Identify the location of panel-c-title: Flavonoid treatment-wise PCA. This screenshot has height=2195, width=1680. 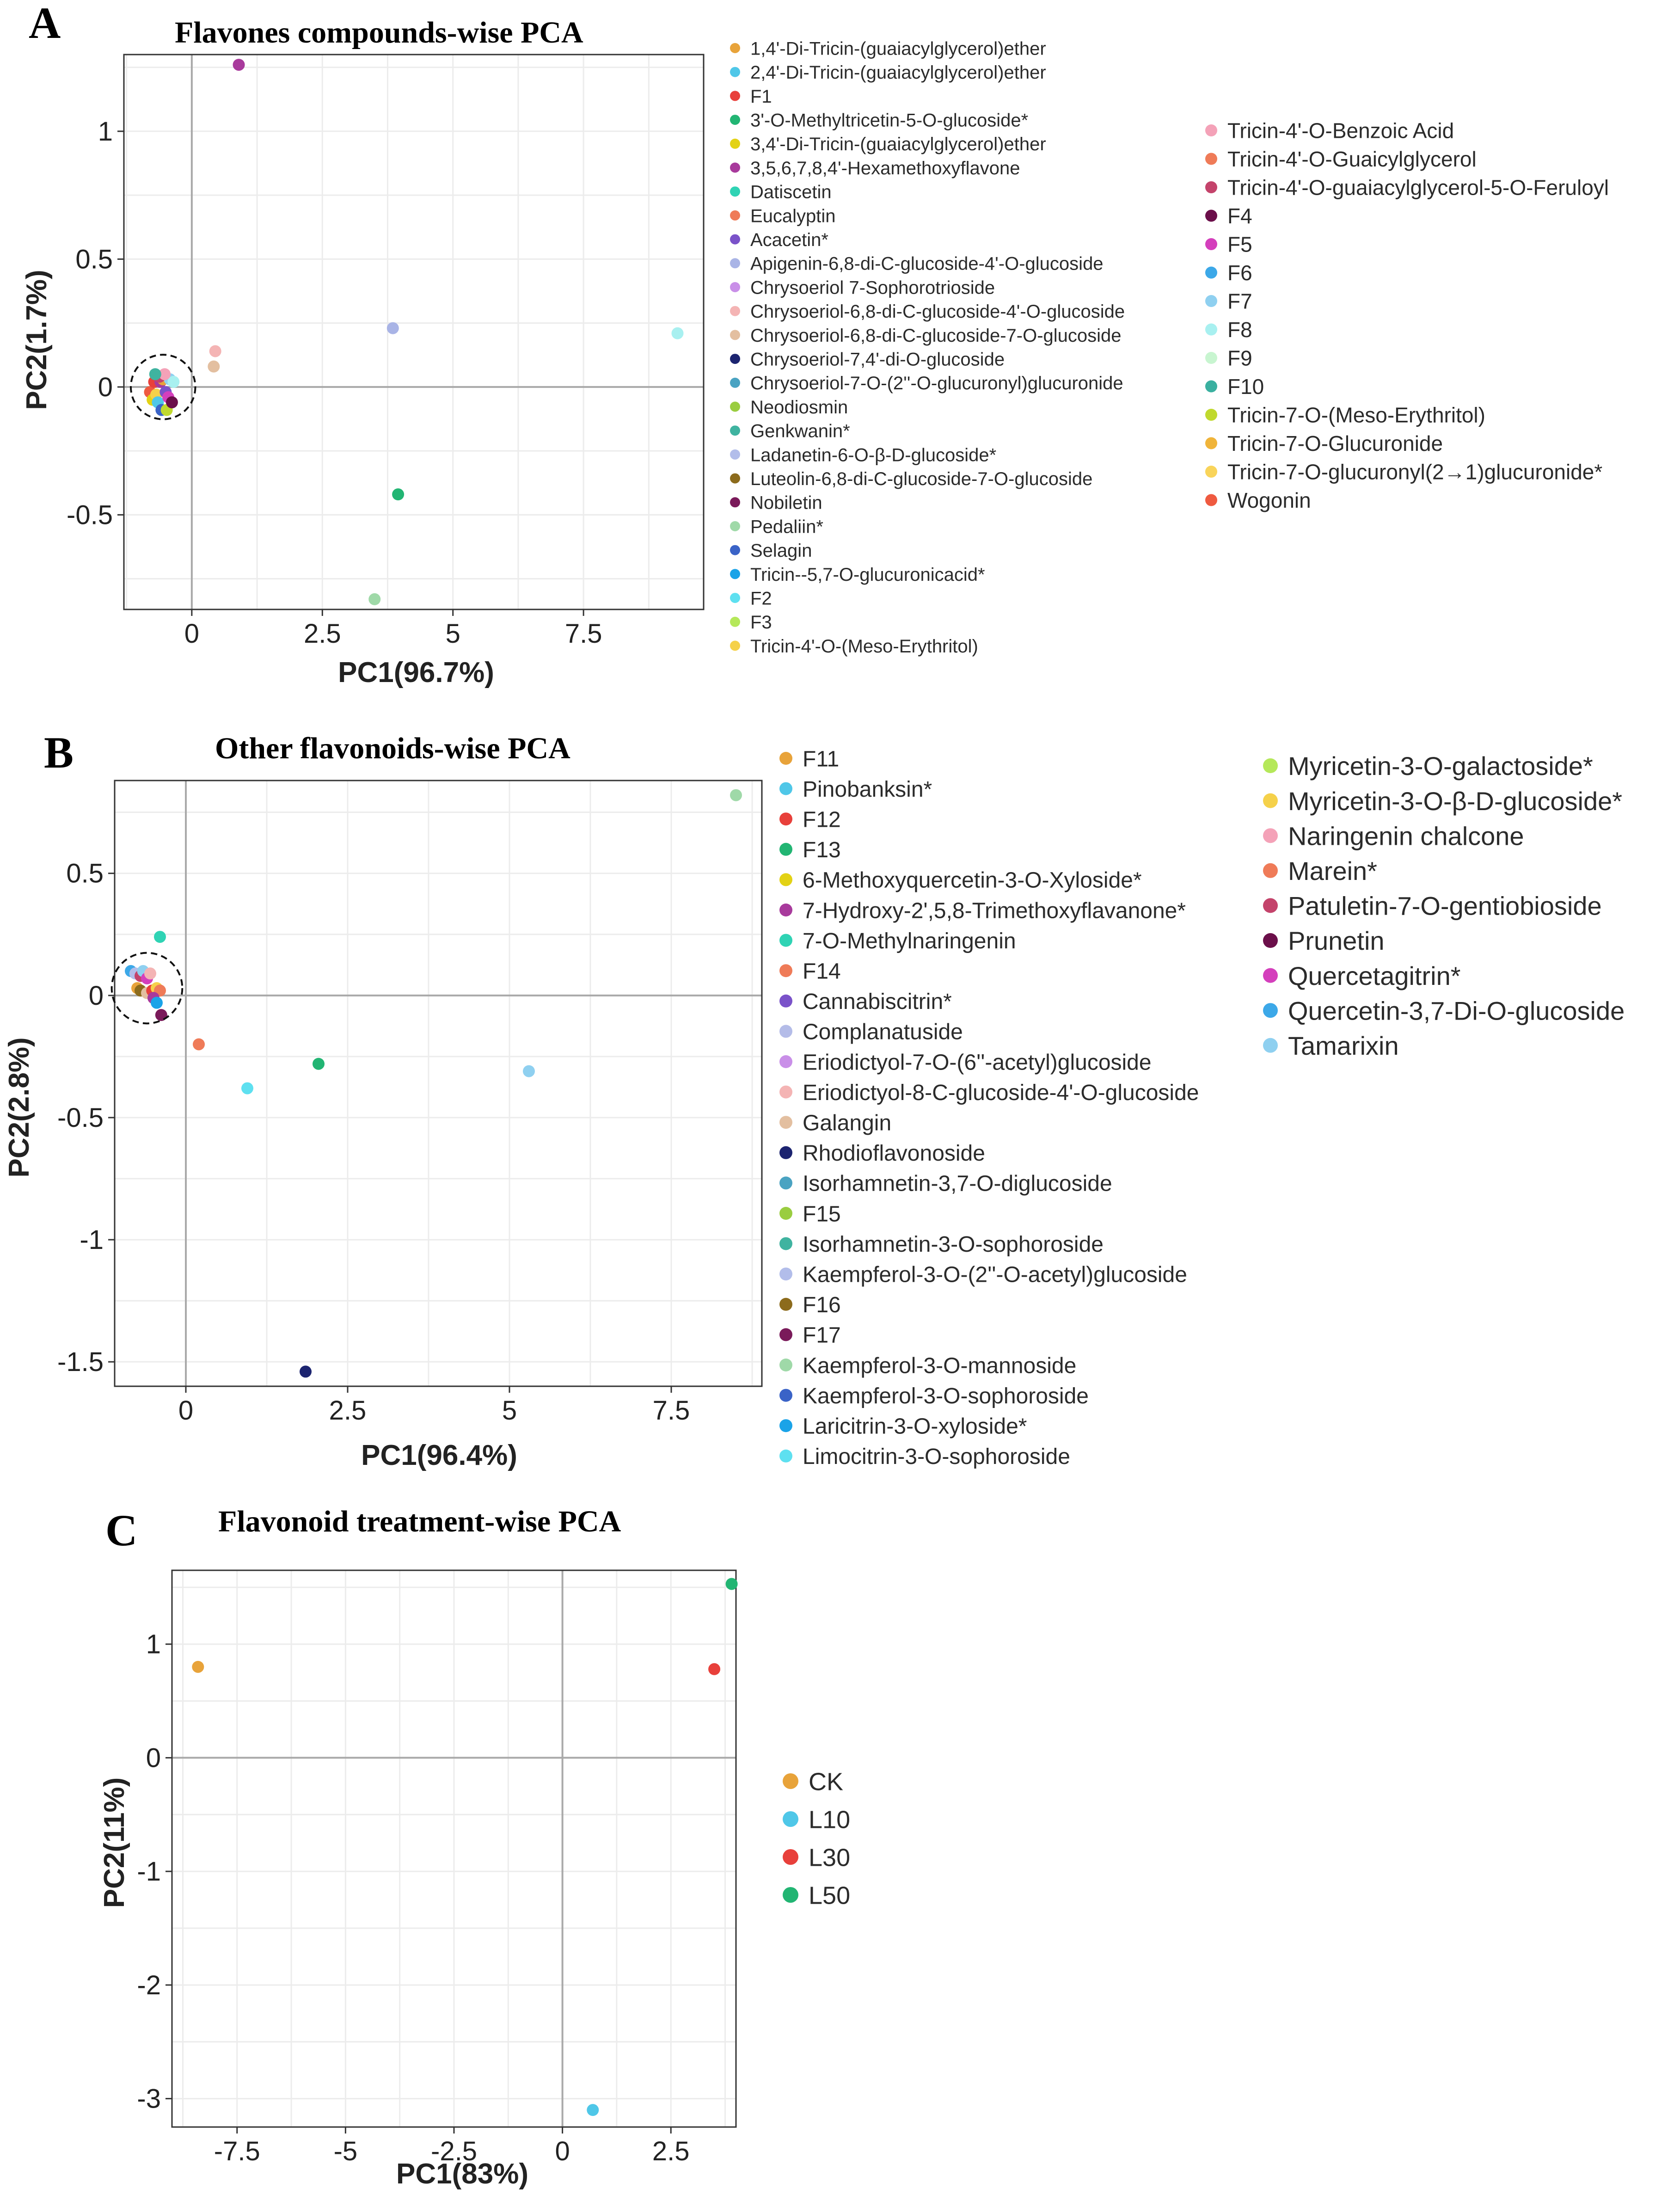
(419, 1521).